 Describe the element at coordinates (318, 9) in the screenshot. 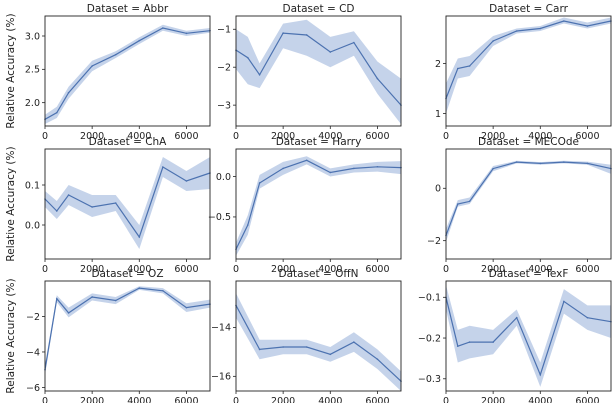

I see `panel-title: Dataset = CD` at that location.